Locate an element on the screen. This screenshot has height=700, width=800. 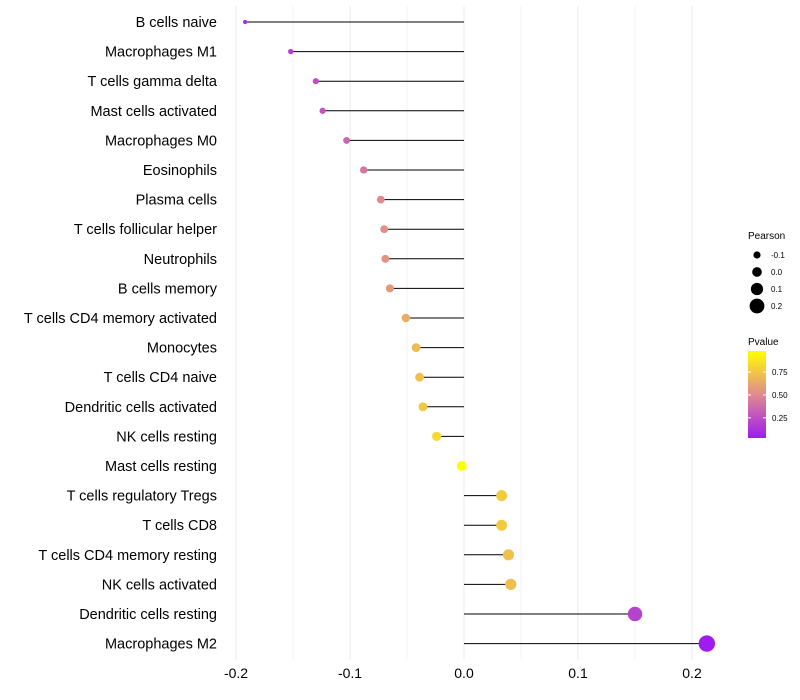
y-axis-label: Dendritic cells activated is located at coordinates (141, 408).